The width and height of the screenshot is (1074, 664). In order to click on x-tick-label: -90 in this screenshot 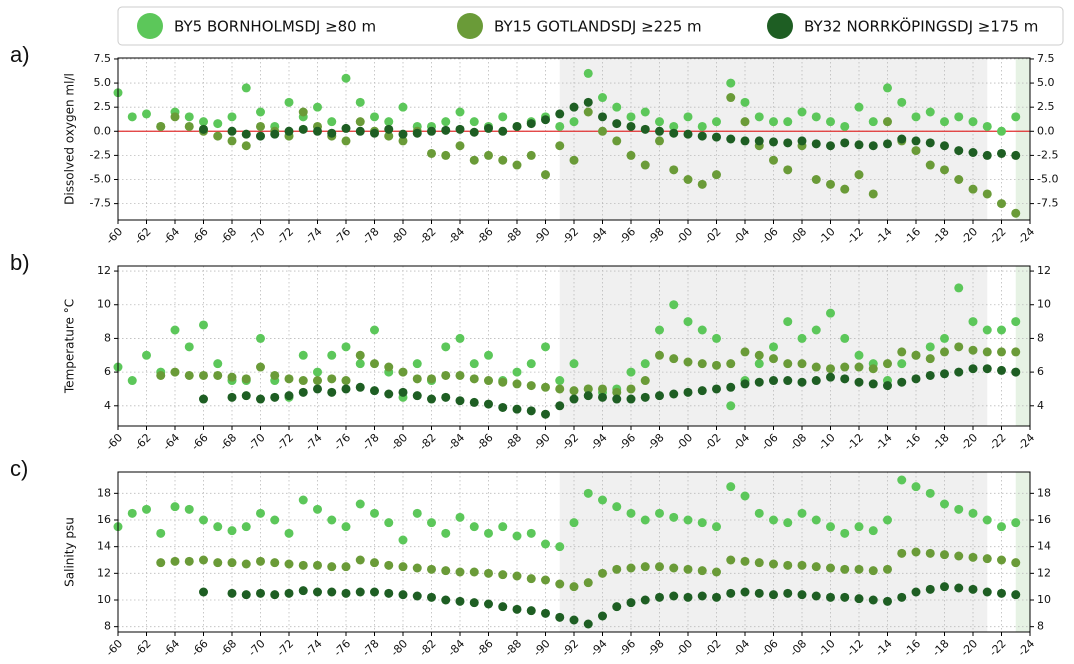, I will do `click(542, 442)`.